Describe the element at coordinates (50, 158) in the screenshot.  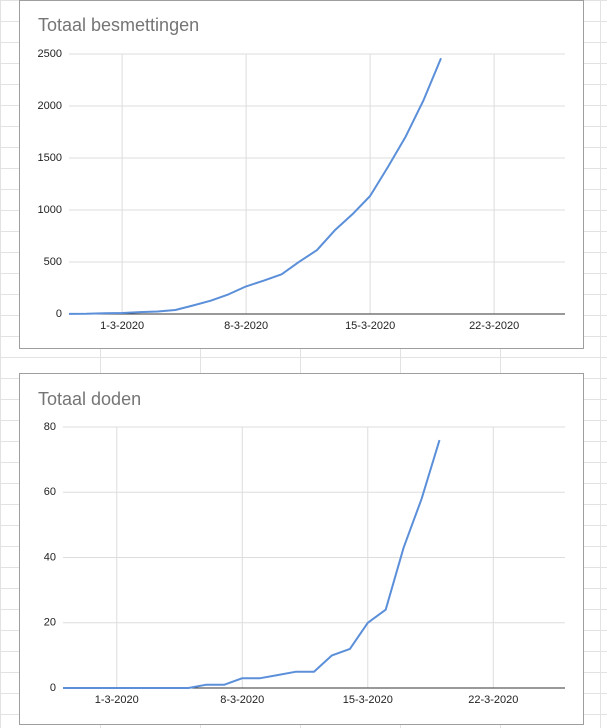
I see `y-tick-label: 1500` at that location.